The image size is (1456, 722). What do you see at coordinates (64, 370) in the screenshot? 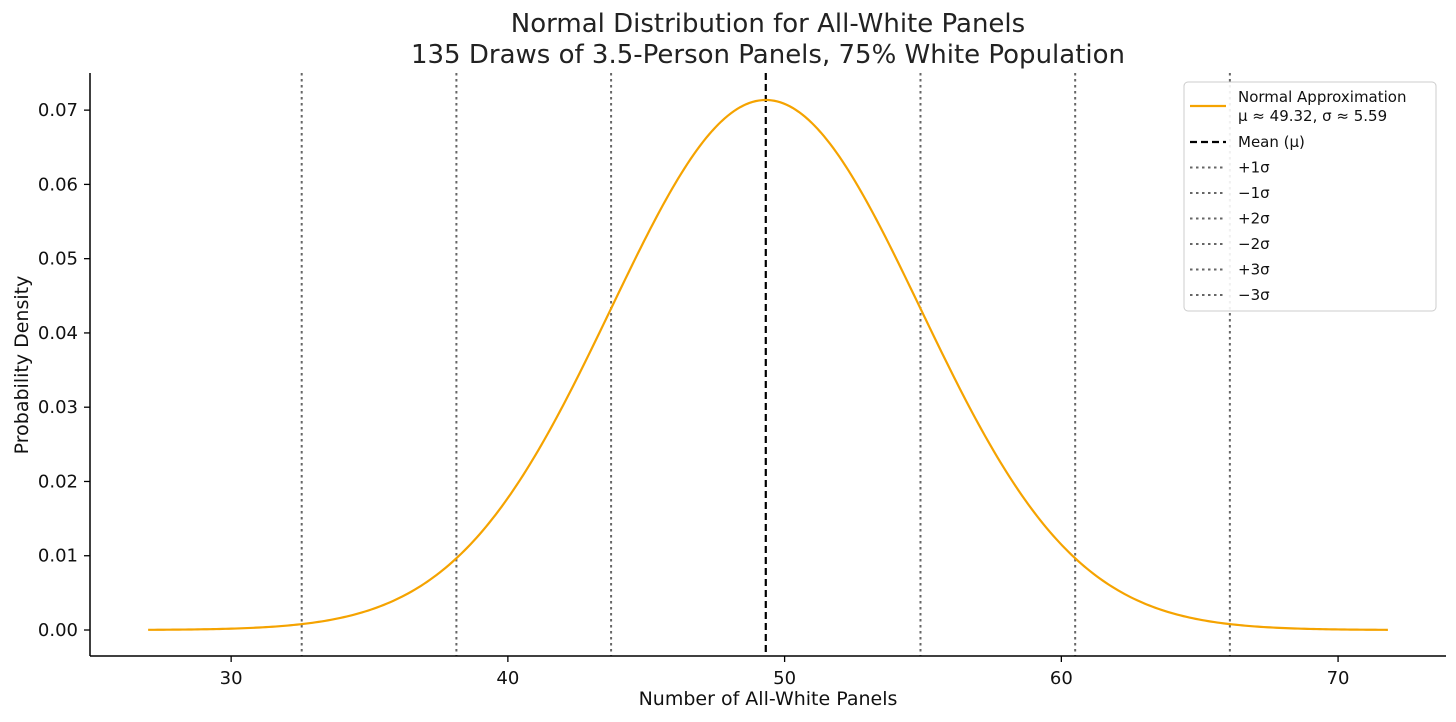
I see `y-ticks: 0.00 0.01 0.02 0.03 0.04 0.05 0.06 0.07` at bounding box center [64, 370].